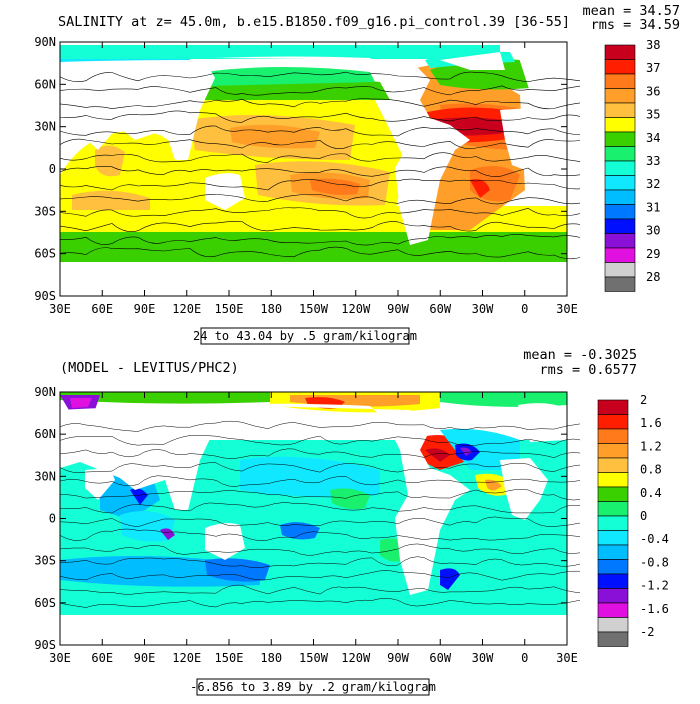 The width and height of the screenshot is (700, 704). What do you see at coordinates (651, 446) in the screenshot?
I see `panel2-colorbar-label: 1.2` at bounding box center [651, 446].